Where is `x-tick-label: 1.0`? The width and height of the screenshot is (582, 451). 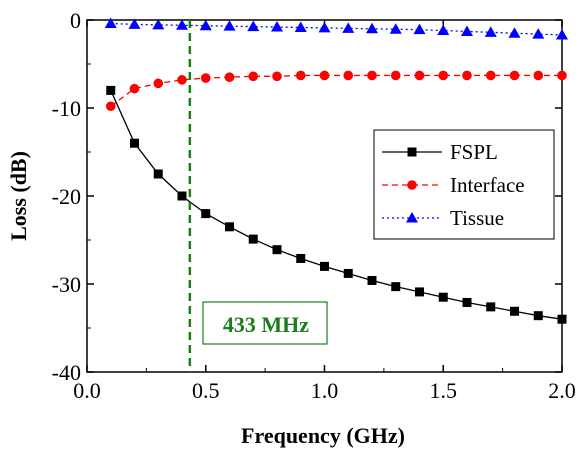 x-tick-label: 1.0 is located at coordinates (325, 390).